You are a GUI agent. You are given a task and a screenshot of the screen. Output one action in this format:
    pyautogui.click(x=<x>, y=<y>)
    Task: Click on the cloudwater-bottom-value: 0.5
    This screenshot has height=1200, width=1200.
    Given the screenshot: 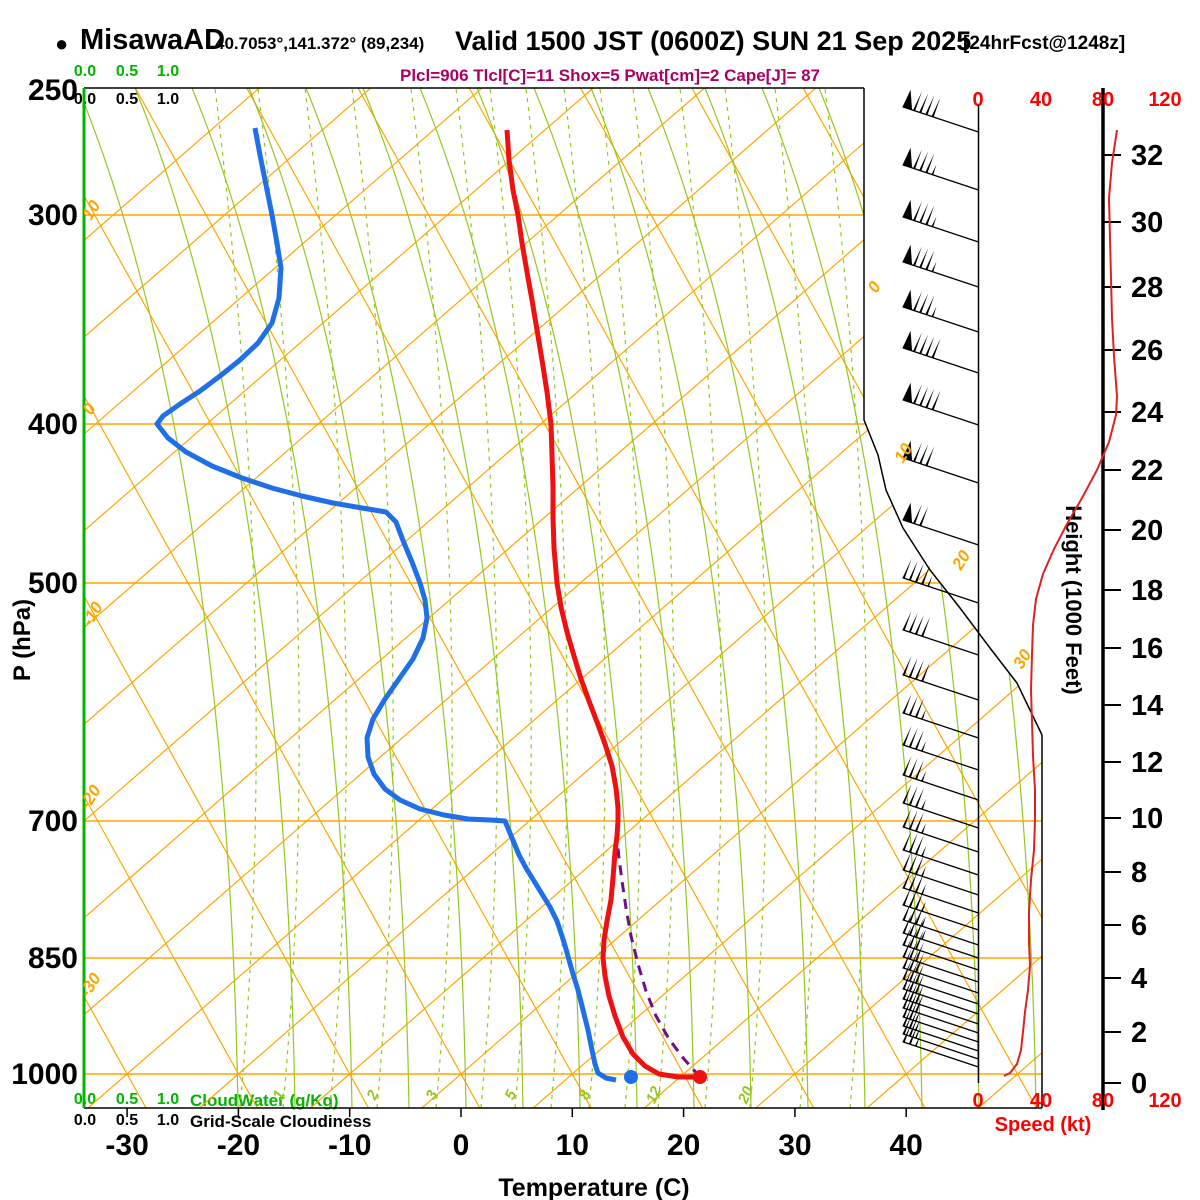 What is the action you would take?
    pyautogui.click(x=127, y=1099)
    